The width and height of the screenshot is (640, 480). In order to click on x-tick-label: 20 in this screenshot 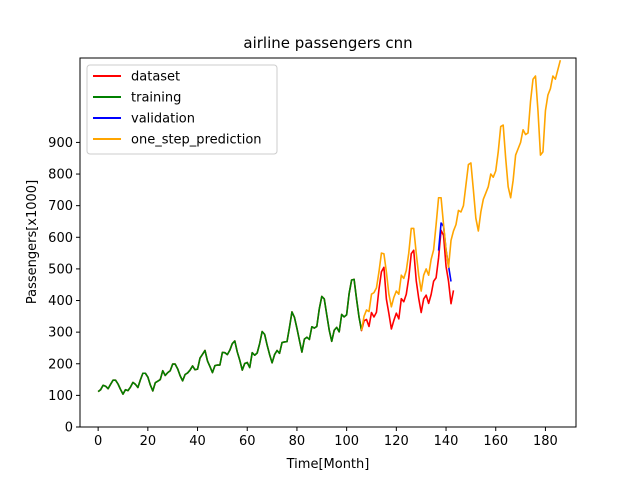, I will do `click(148, 441)`.